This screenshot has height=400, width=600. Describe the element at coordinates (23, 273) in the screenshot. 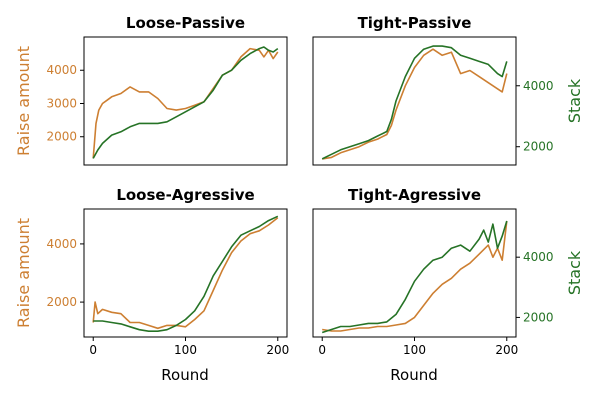

I see `ylabel-left-bottom: Raise amount` at that location.